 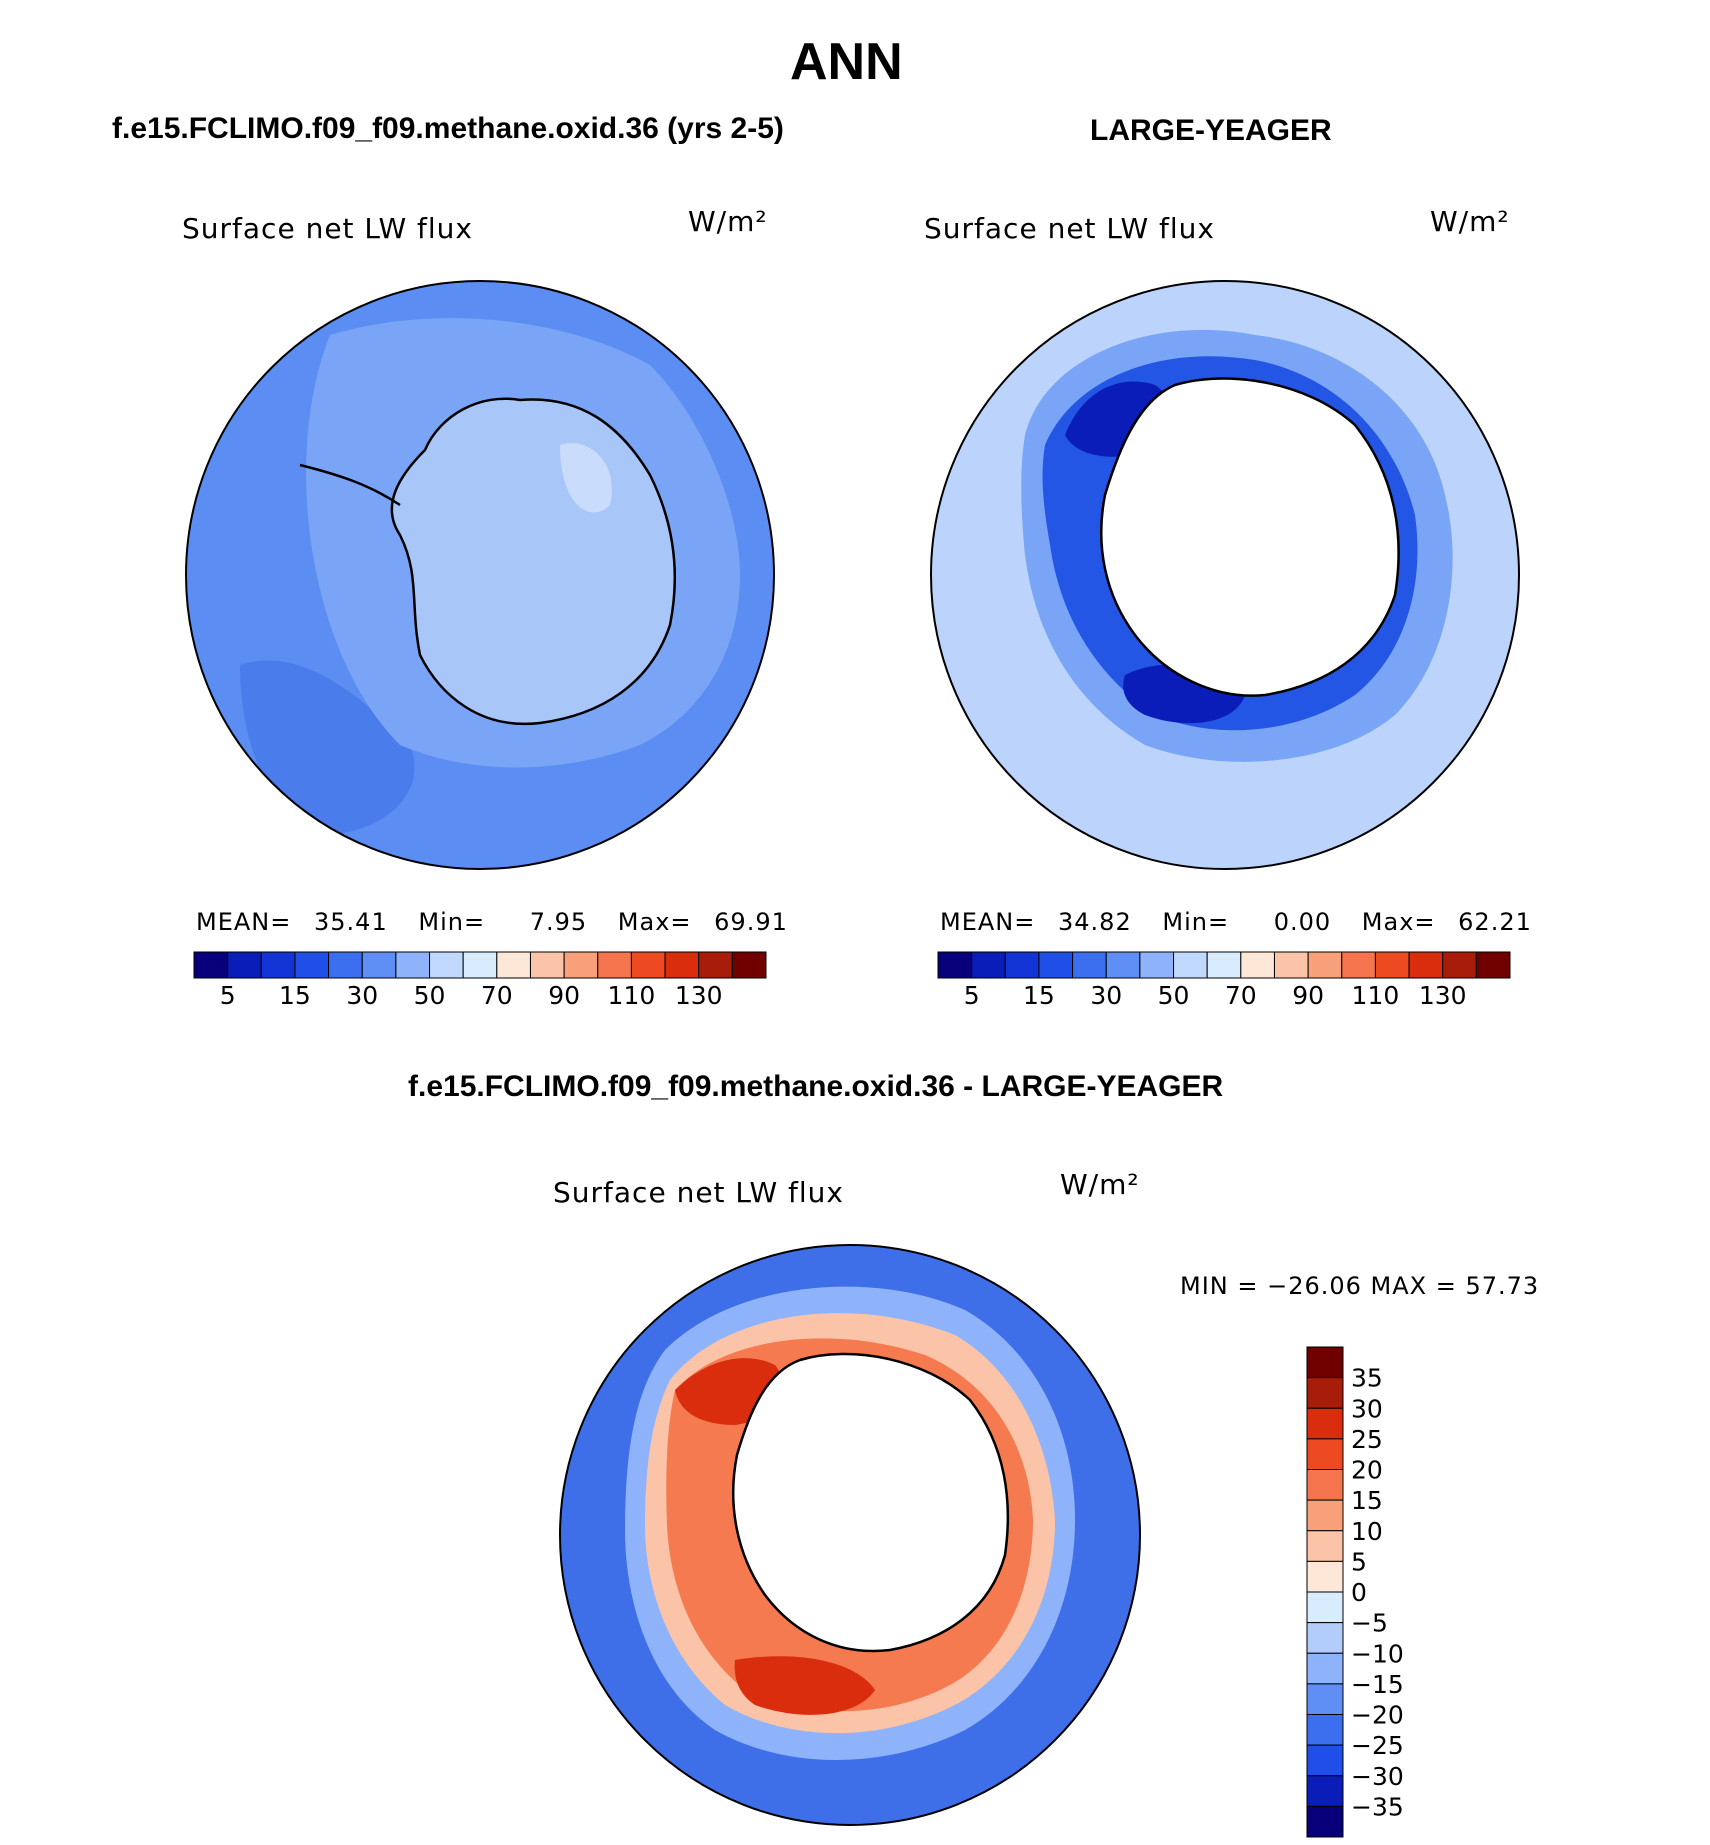 I want to click on panel3-colorbar-tick-label: 30, so click(x=1367, y=1408).